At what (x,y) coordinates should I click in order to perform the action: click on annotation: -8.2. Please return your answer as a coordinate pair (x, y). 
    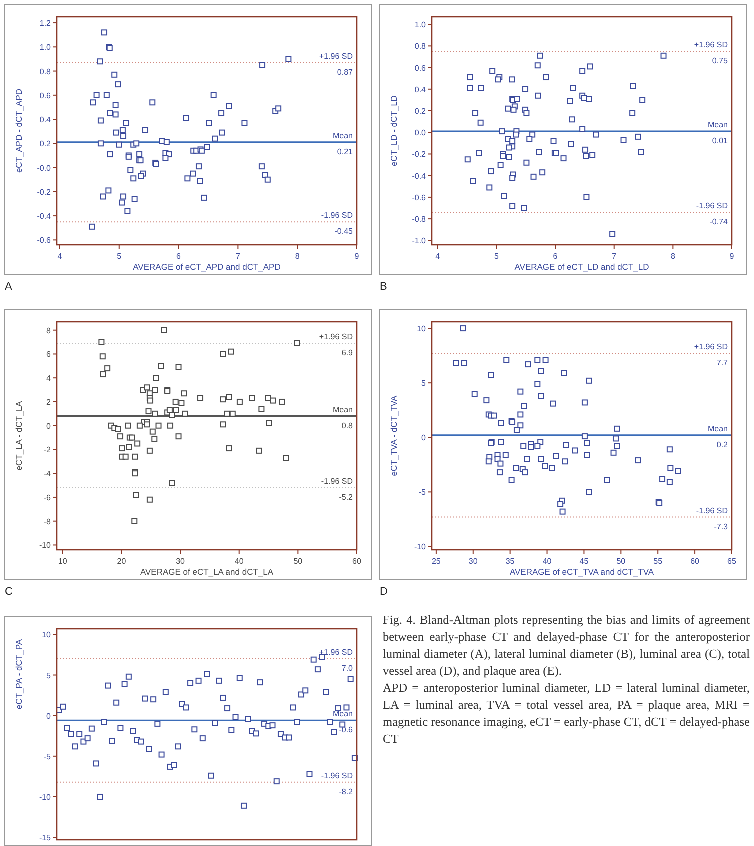
    Looking at the image, I should click on (346, 791).